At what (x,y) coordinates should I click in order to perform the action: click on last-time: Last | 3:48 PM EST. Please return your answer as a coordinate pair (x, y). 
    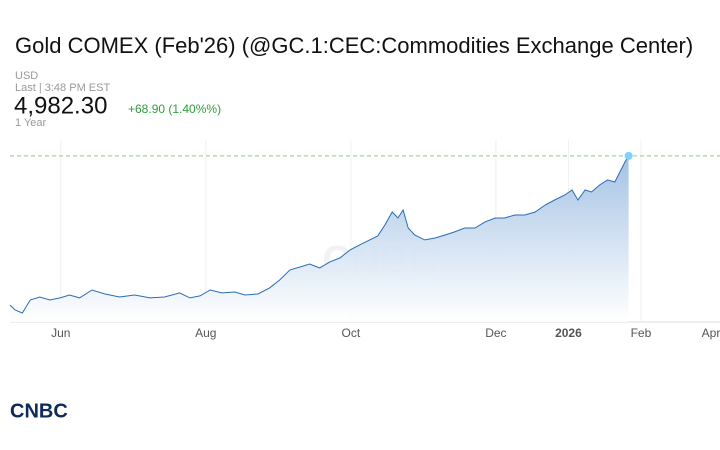
    Looking at the image, I should click on (62, 88).